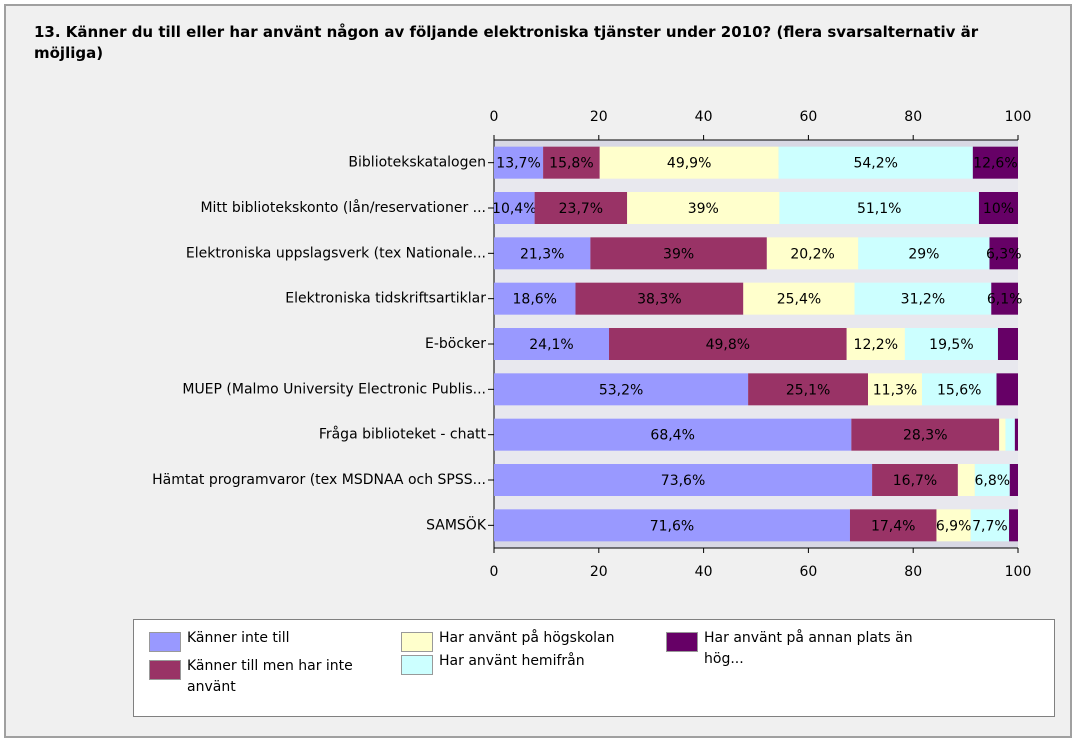  I want to click on x-tick-label-top: 40, so click(704, 117).